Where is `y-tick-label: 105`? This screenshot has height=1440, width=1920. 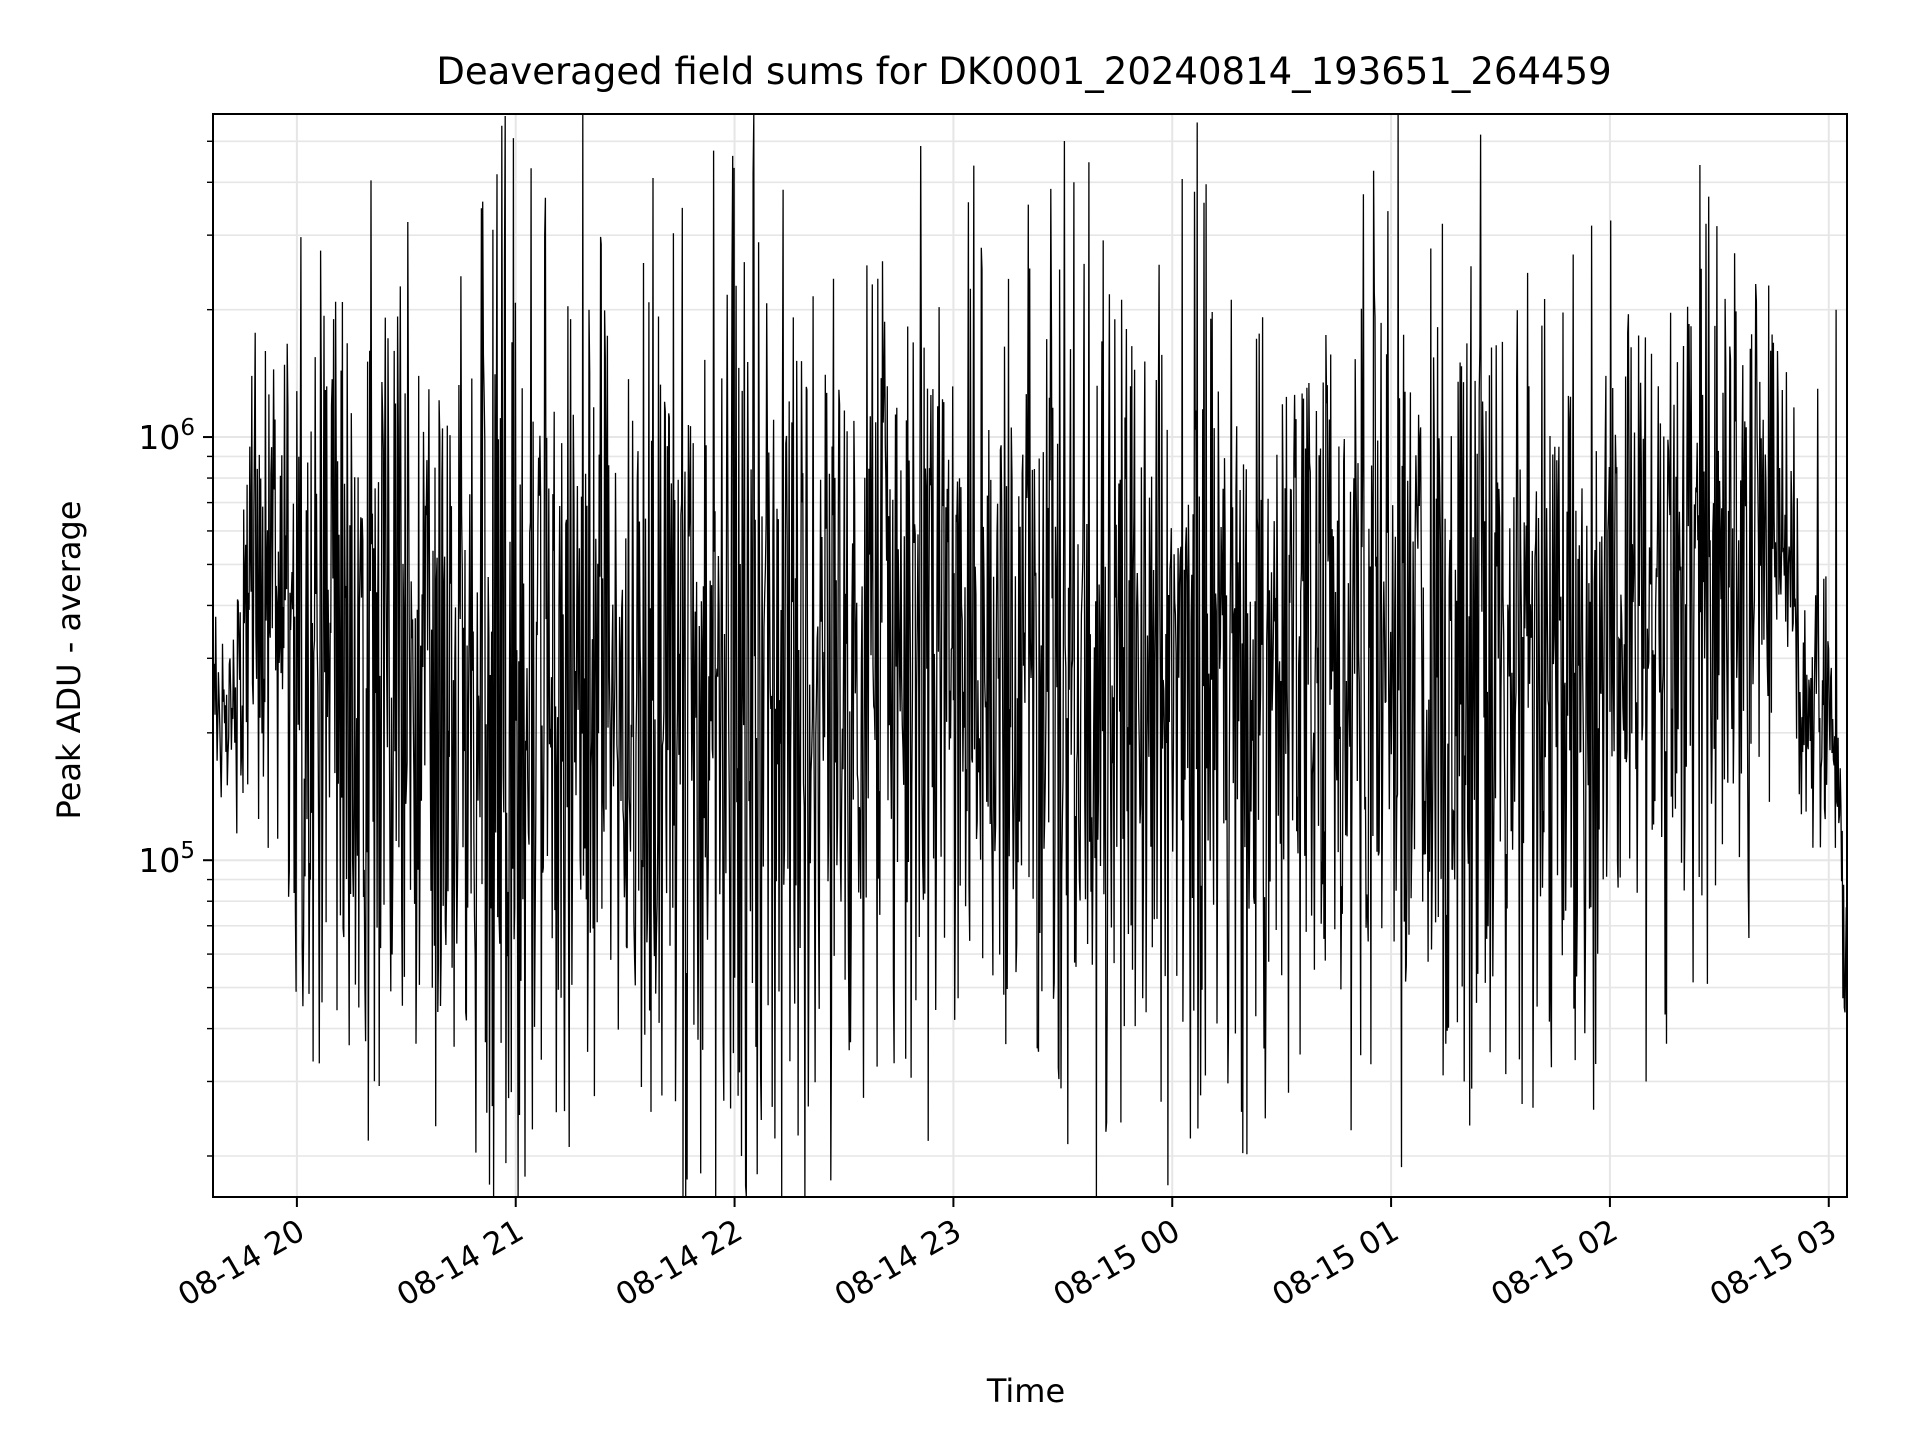
y-tick-label: 105 is located at coordinates (166, 859).